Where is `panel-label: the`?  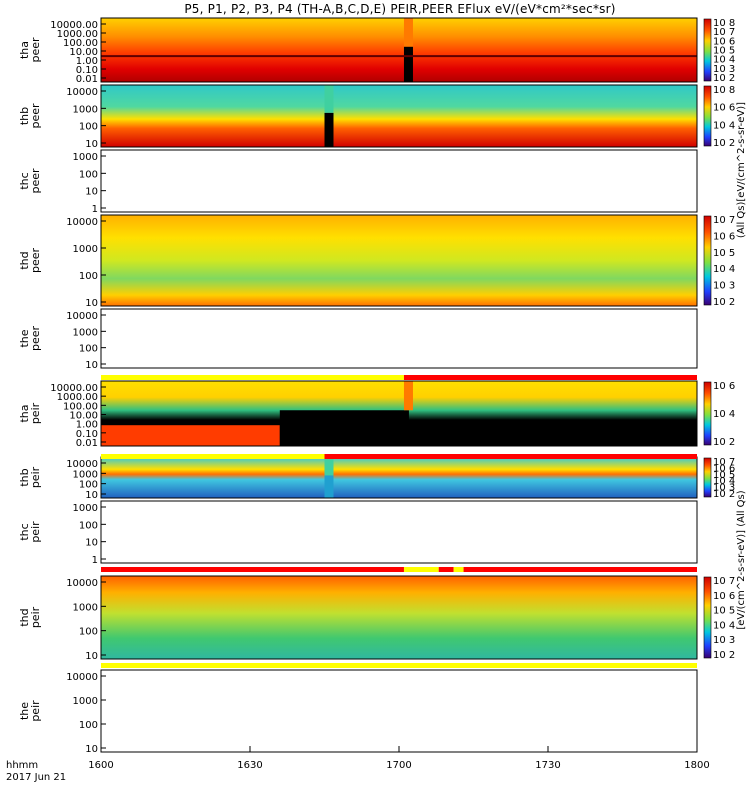 panel-label: the is located at coordinates (24, 711).